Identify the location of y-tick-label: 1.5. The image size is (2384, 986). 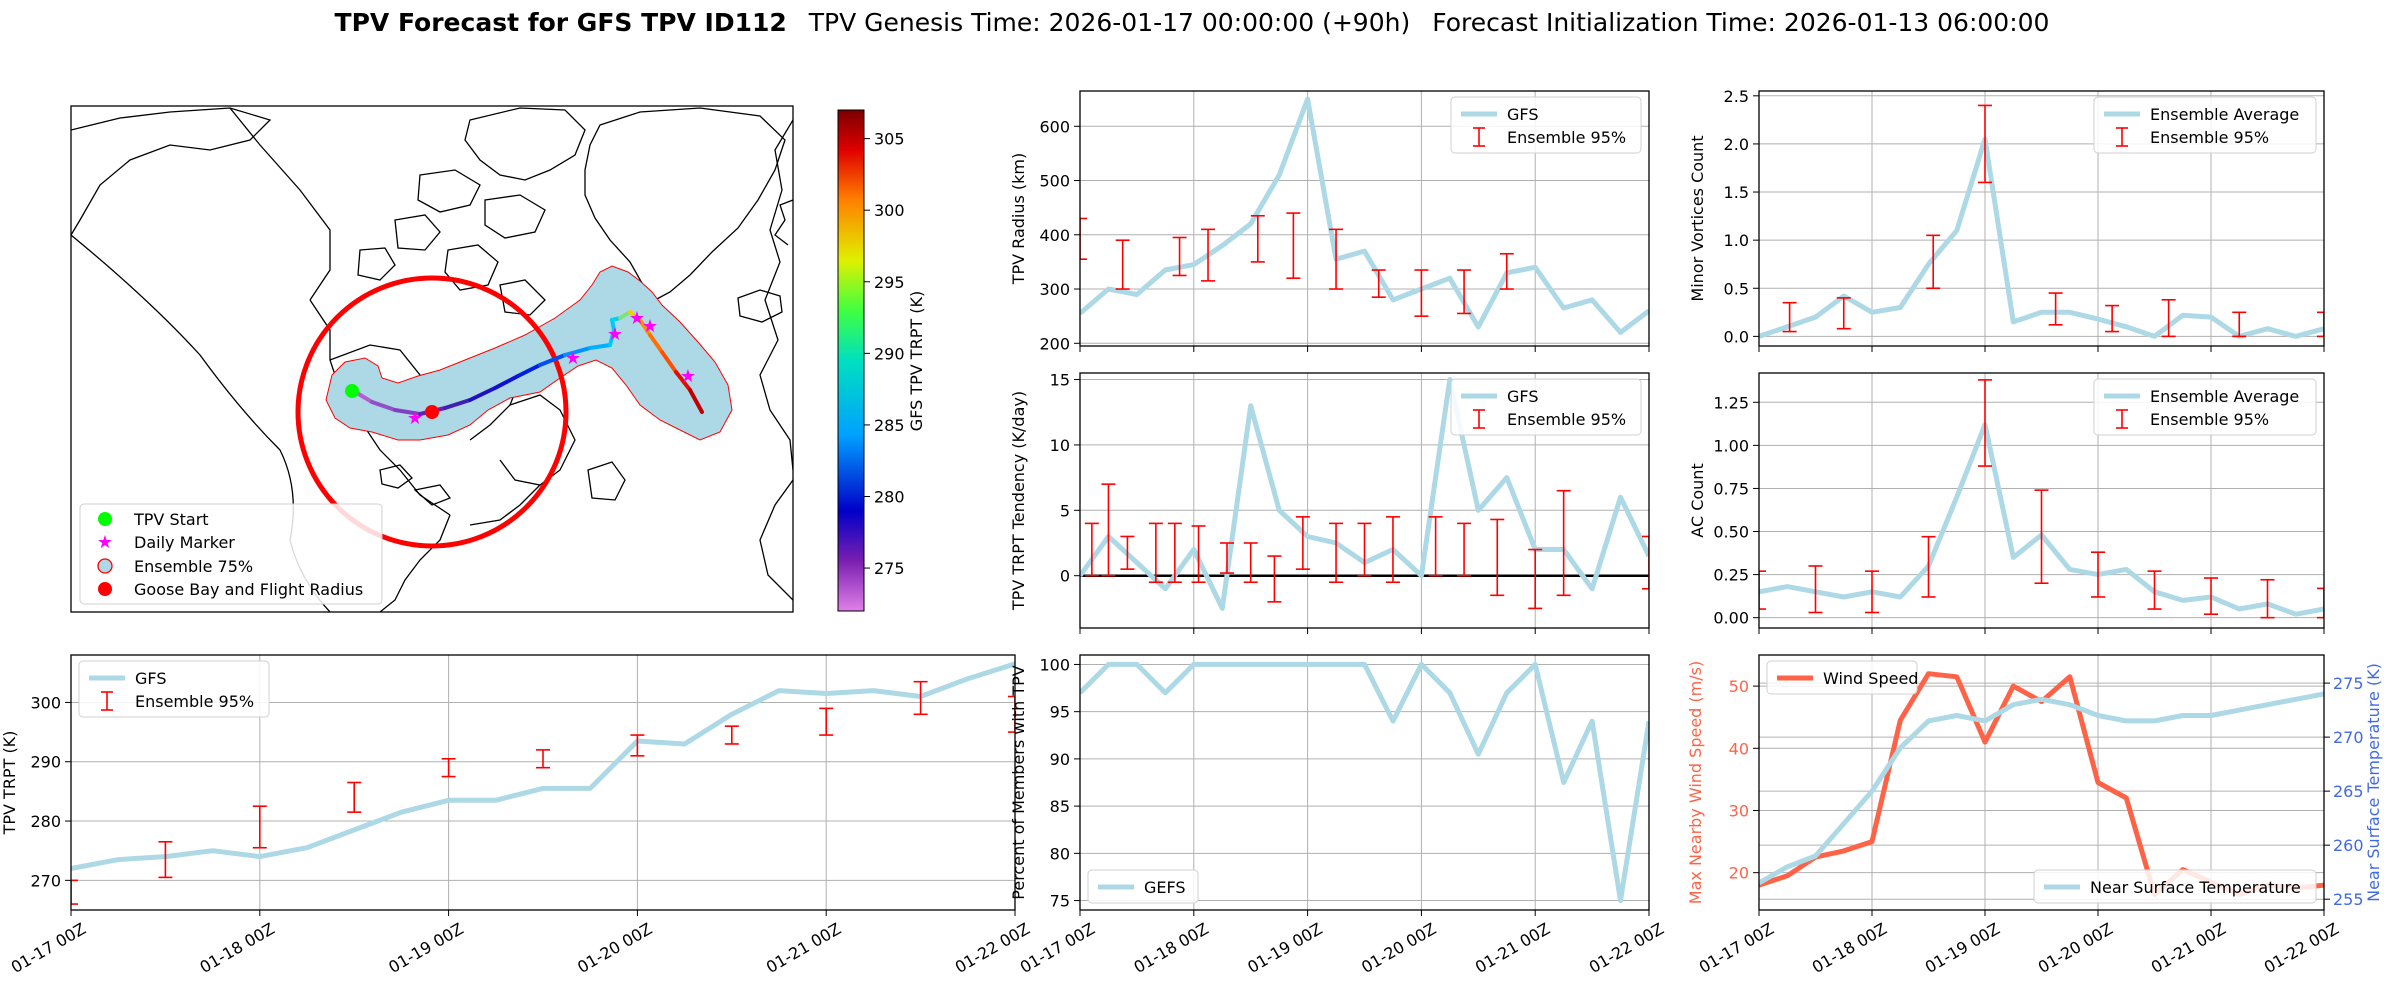
(1736, 192).